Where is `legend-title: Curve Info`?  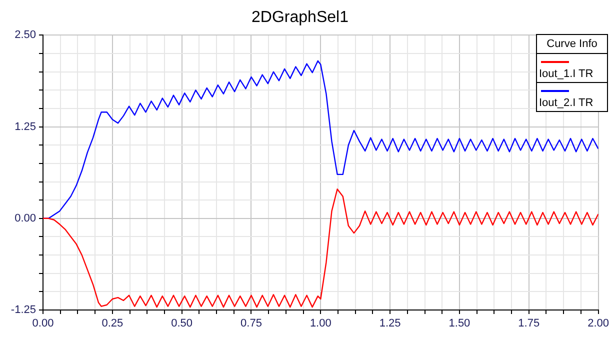 legend-title: Curve Info is located at coordinates (572, 44).